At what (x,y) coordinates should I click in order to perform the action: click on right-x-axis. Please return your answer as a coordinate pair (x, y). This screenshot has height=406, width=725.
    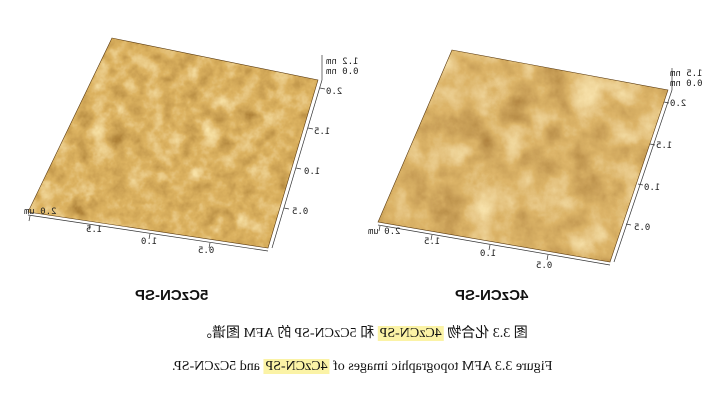
    Looking at the image, I should click on (494, 245).